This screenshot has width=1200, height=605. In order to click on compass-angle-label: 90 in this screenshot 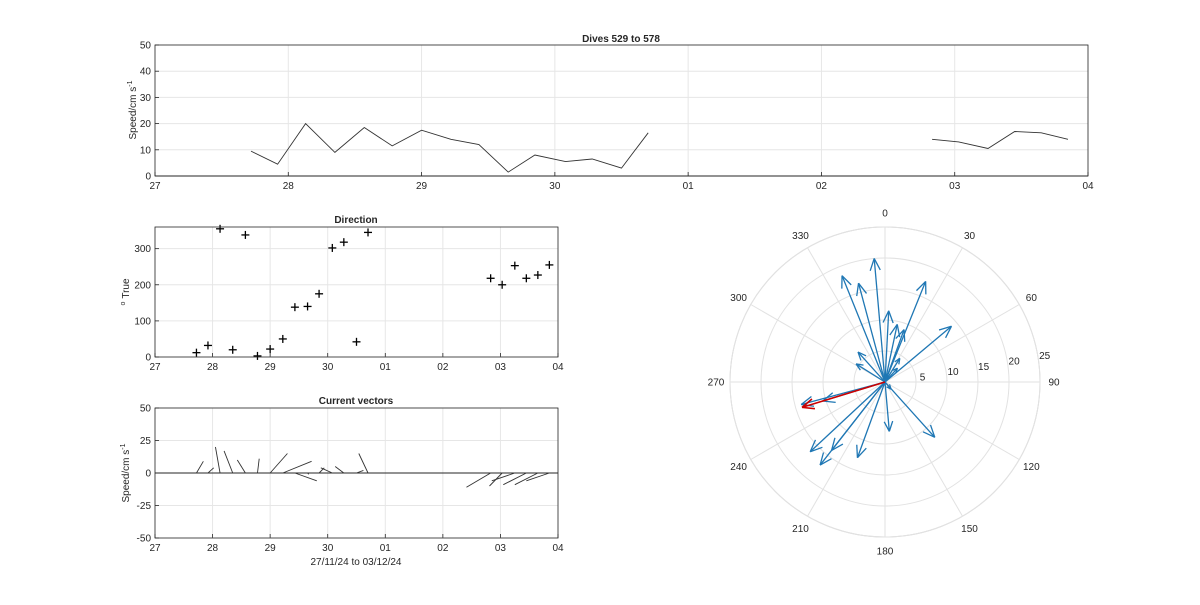, I will do `click(1054, 383)`.